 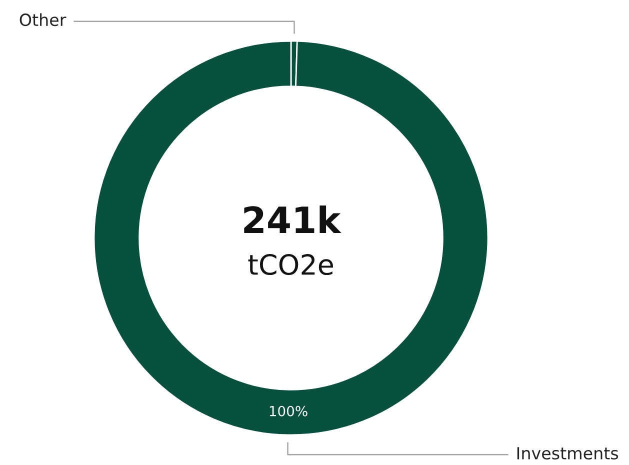 What do you see at coordinates (43, 19) in the screenshot?
I see `slice-label: Other` at bounding box center [43, 19].